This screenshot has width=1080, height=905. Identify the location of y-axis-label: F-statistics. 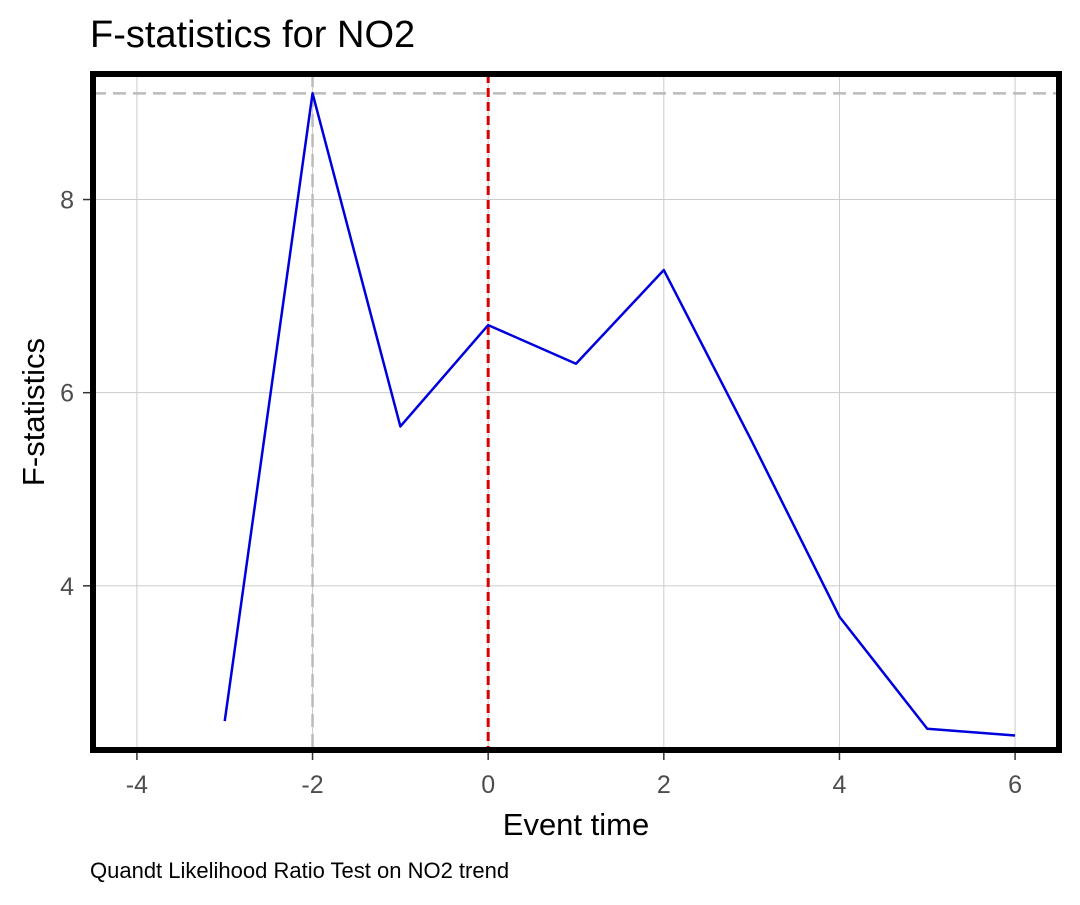
(33, 412).